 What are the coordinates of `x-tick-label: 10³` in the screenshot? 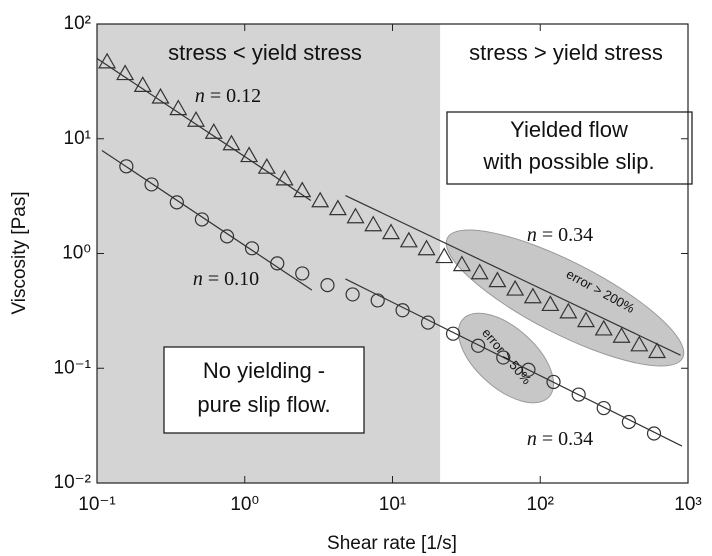 It's located at (687, 504).